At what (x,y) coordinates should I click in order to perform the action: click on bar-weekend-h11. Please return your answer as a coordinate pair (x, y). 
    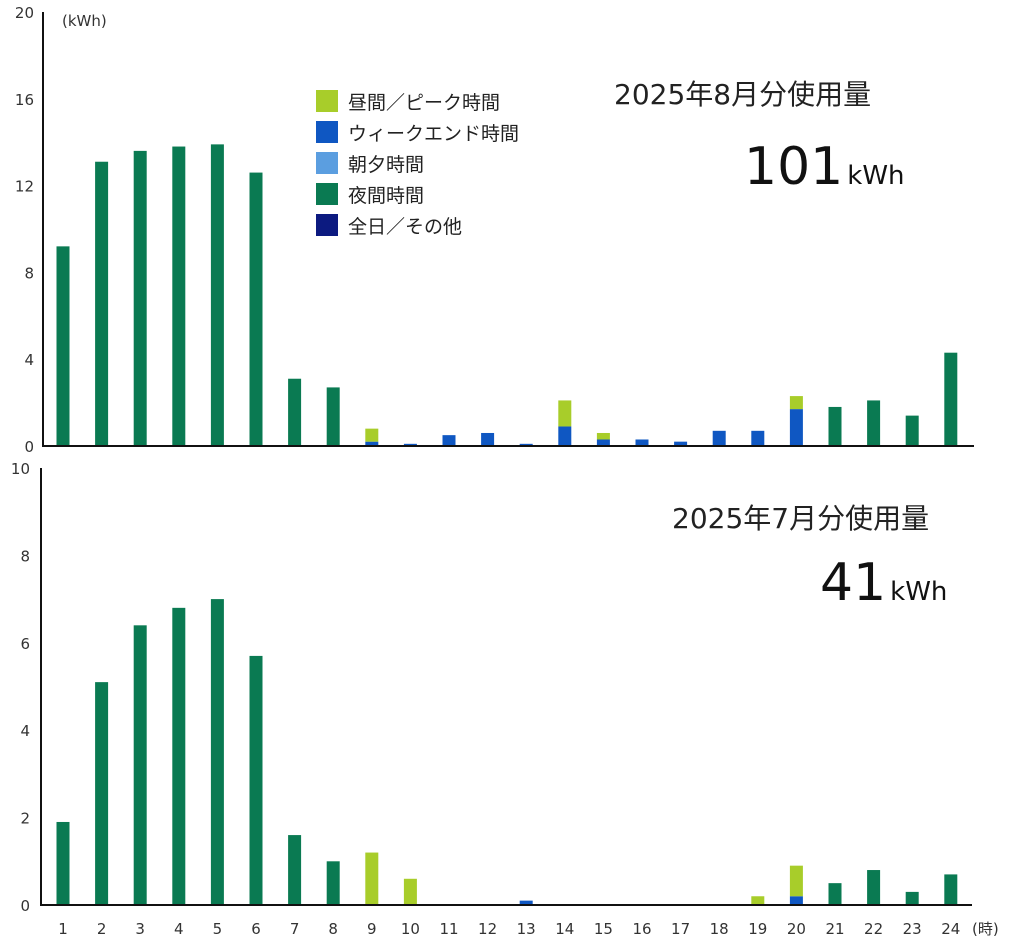
    Looking at the image, I should click on (449, 440).